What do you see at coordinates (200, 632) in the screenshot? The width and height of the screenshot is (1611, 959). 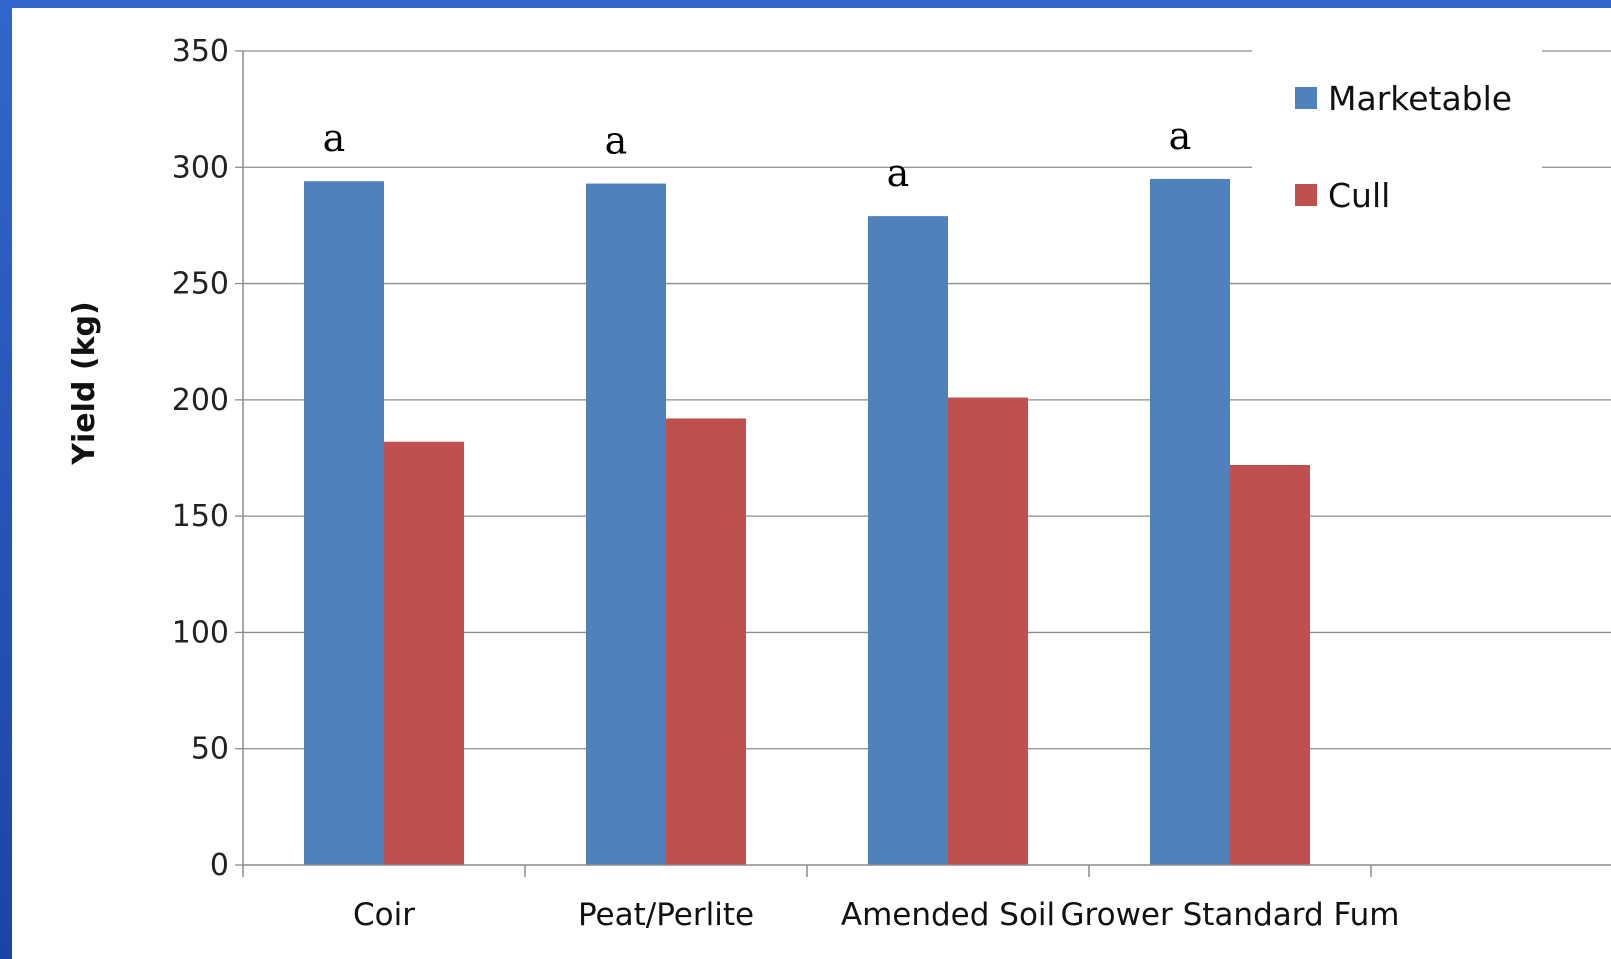 I see `y-tick-label: 100` at bounding box center [200, 632].